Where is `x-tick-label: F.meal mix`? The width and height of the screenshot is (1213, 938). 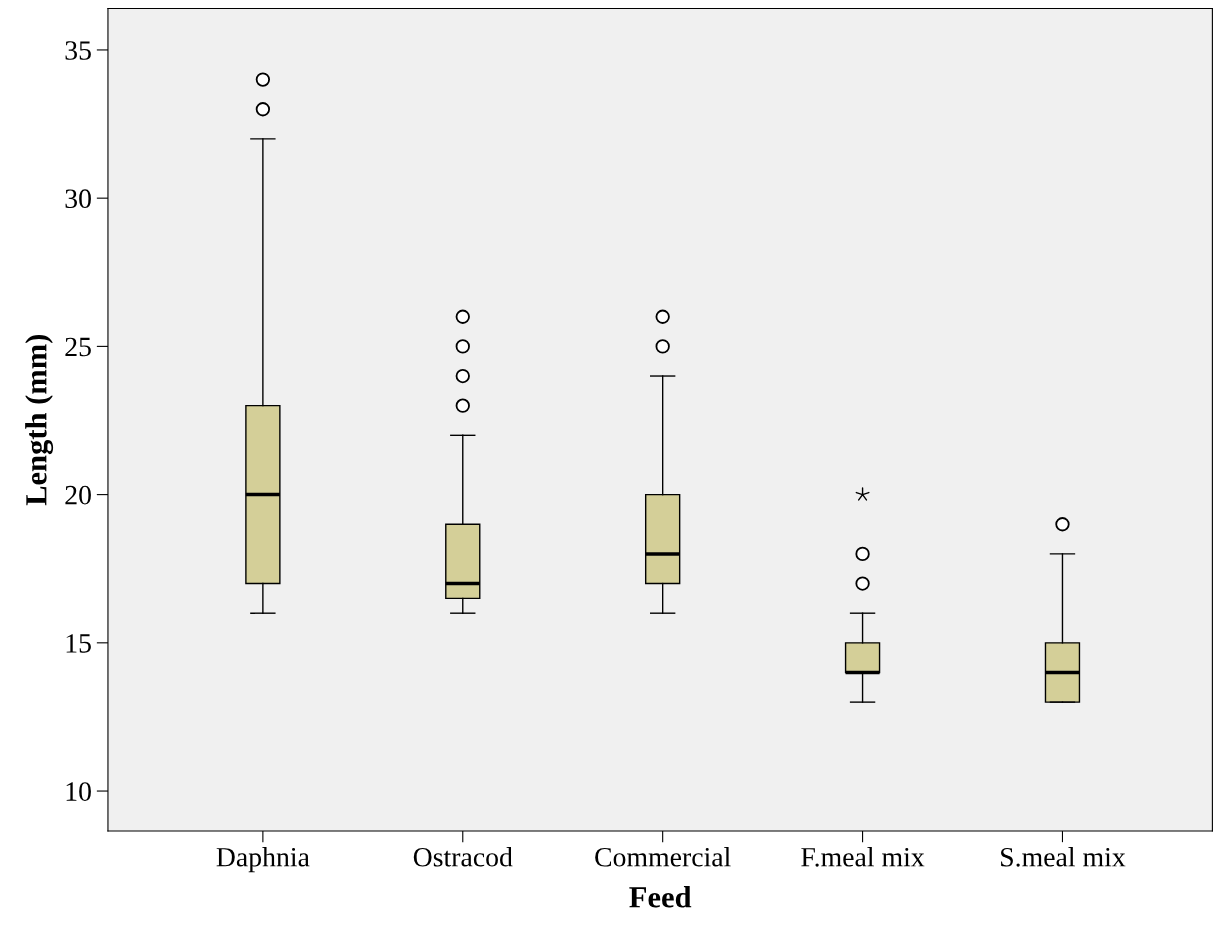
x-tick-label: F.meal mix is located at coordinates (863, 857).